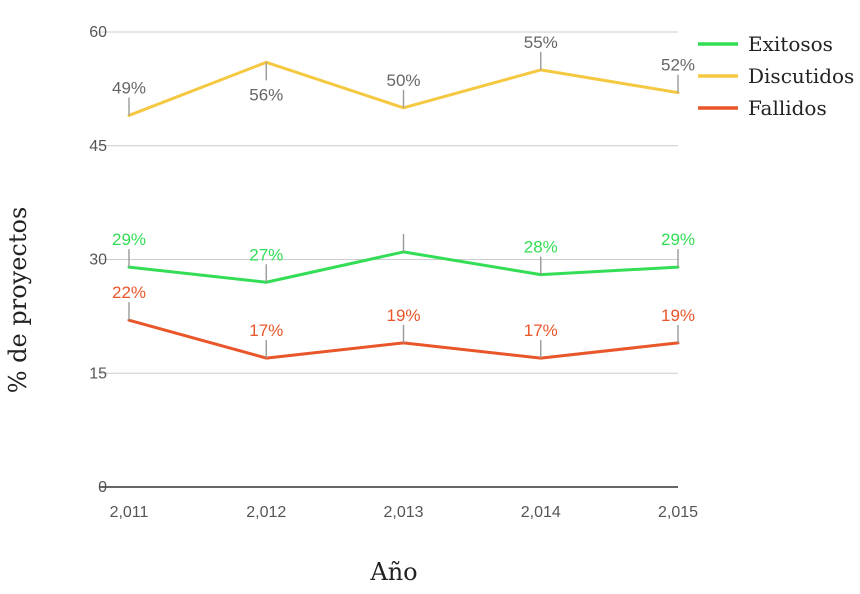 The image size is (860, 594). What do you see at coordinates (98, 260) in the screenshot?
I see `y-tick-label: 30` at bounding box center [98, 260].